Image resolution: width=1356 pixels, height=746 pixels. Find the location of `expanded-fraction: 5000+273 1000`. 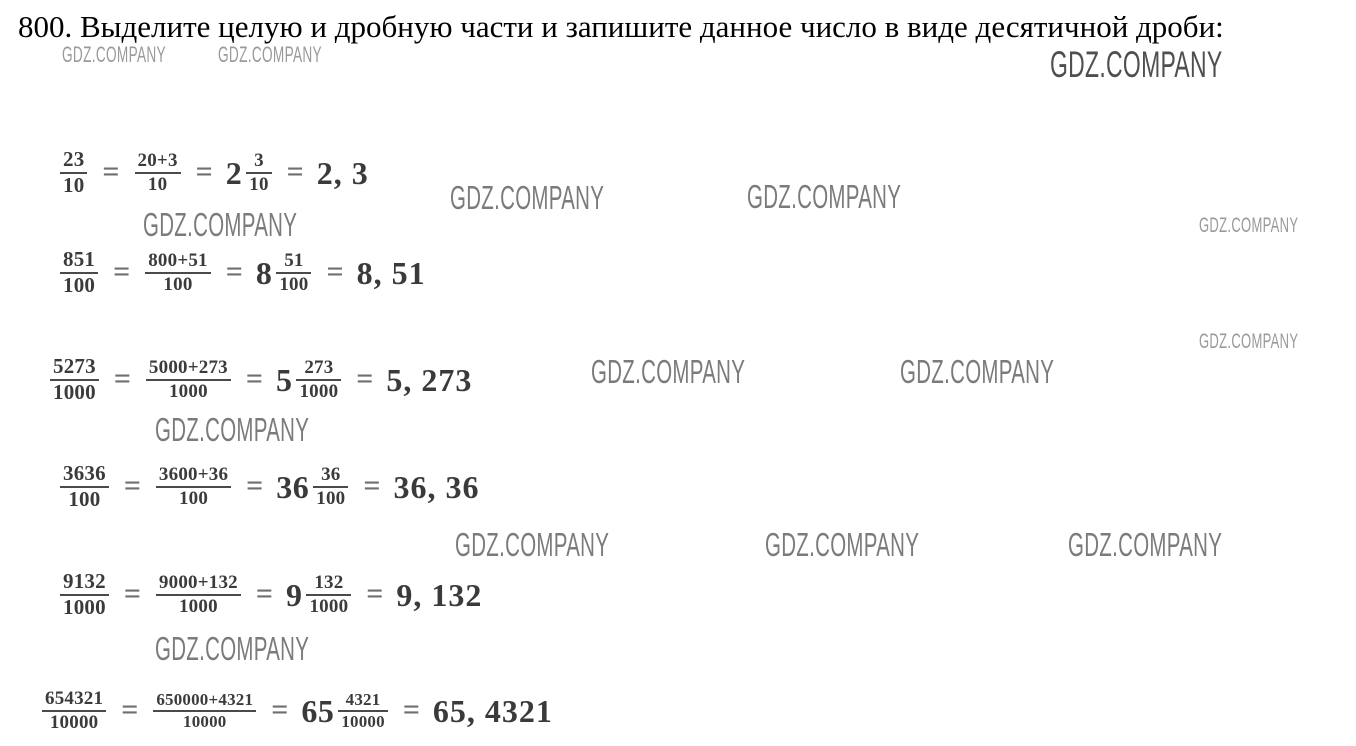

expanded-fraction: 5000+273 1000 is located at coordinates (188, 380).